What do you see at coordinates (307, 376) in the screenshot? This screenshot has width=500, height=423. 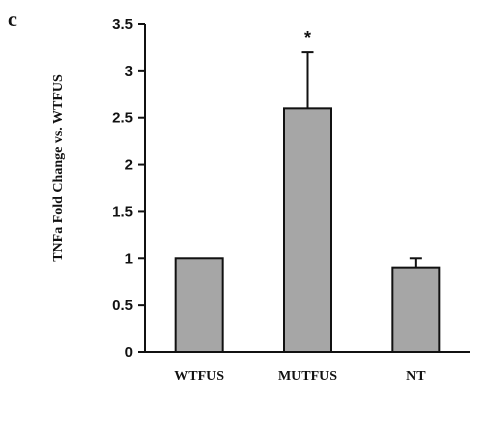 I see `x-tick-label: MUTFUS` at bounding box center [307, 376].